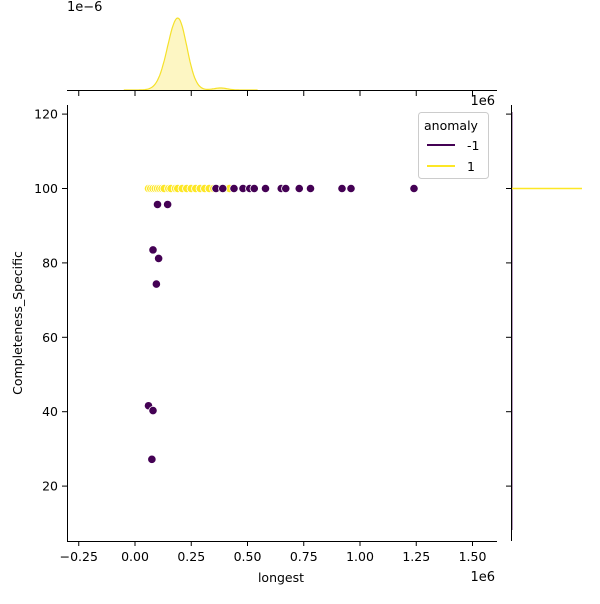  I want to click on right-marginal-scale-label: 1e6, so click(482, 101).